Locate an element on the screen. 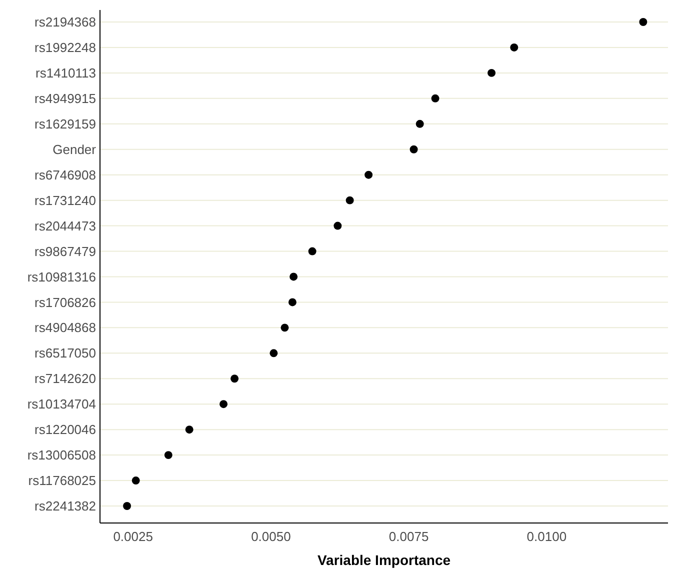 The width and height of the screenshot is (681, 577). y-tick-label: rs9867479 is located at coordinates (65, 251).